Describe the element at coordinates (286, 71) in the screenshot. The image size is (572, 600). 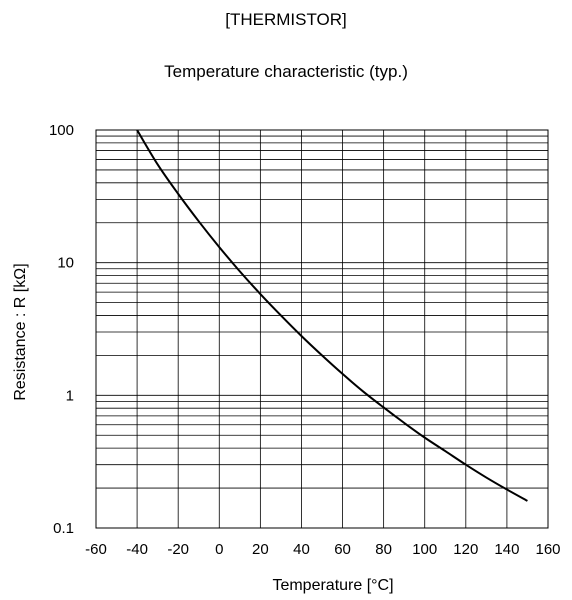
I see `chart-subtitle: Temperature characteristic (typ.)` at that location.